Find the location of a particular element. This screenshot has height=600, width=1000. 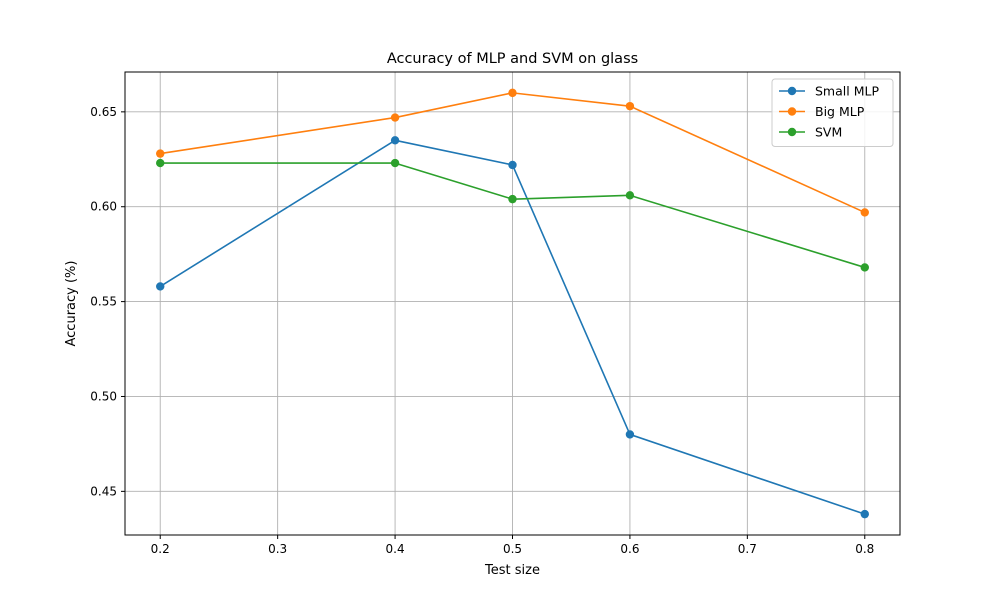

legend-box is located at coordinates (832, 112).